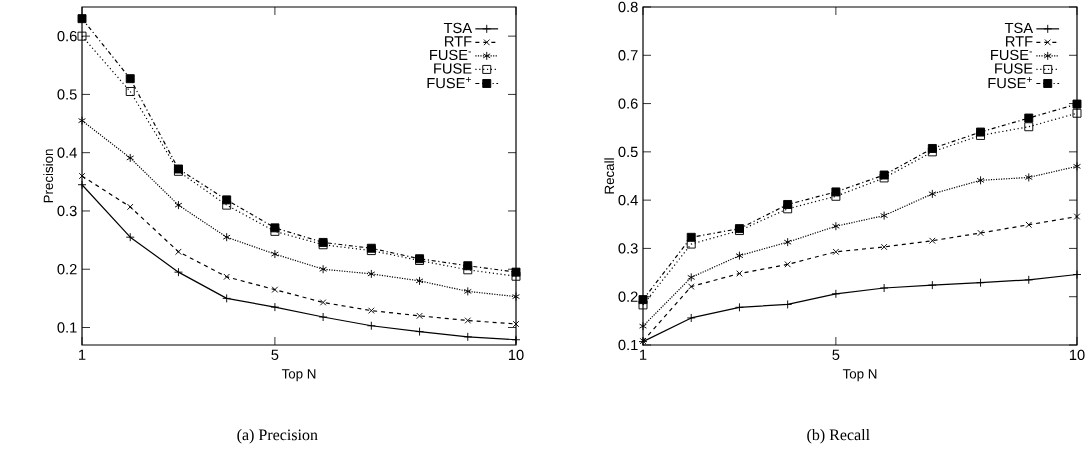  I want to click on y-axis-title: Recall, so click(609, 176).